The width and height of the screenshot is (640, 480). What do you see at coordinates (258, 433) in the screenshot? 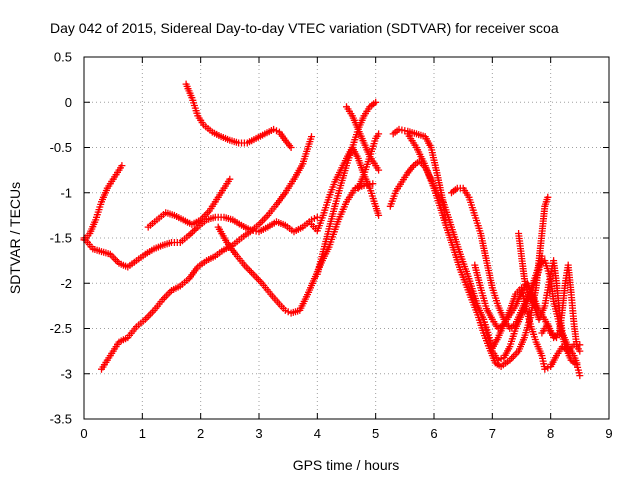
I see `x-tick-label: 3` at bounding box center [258, 433].